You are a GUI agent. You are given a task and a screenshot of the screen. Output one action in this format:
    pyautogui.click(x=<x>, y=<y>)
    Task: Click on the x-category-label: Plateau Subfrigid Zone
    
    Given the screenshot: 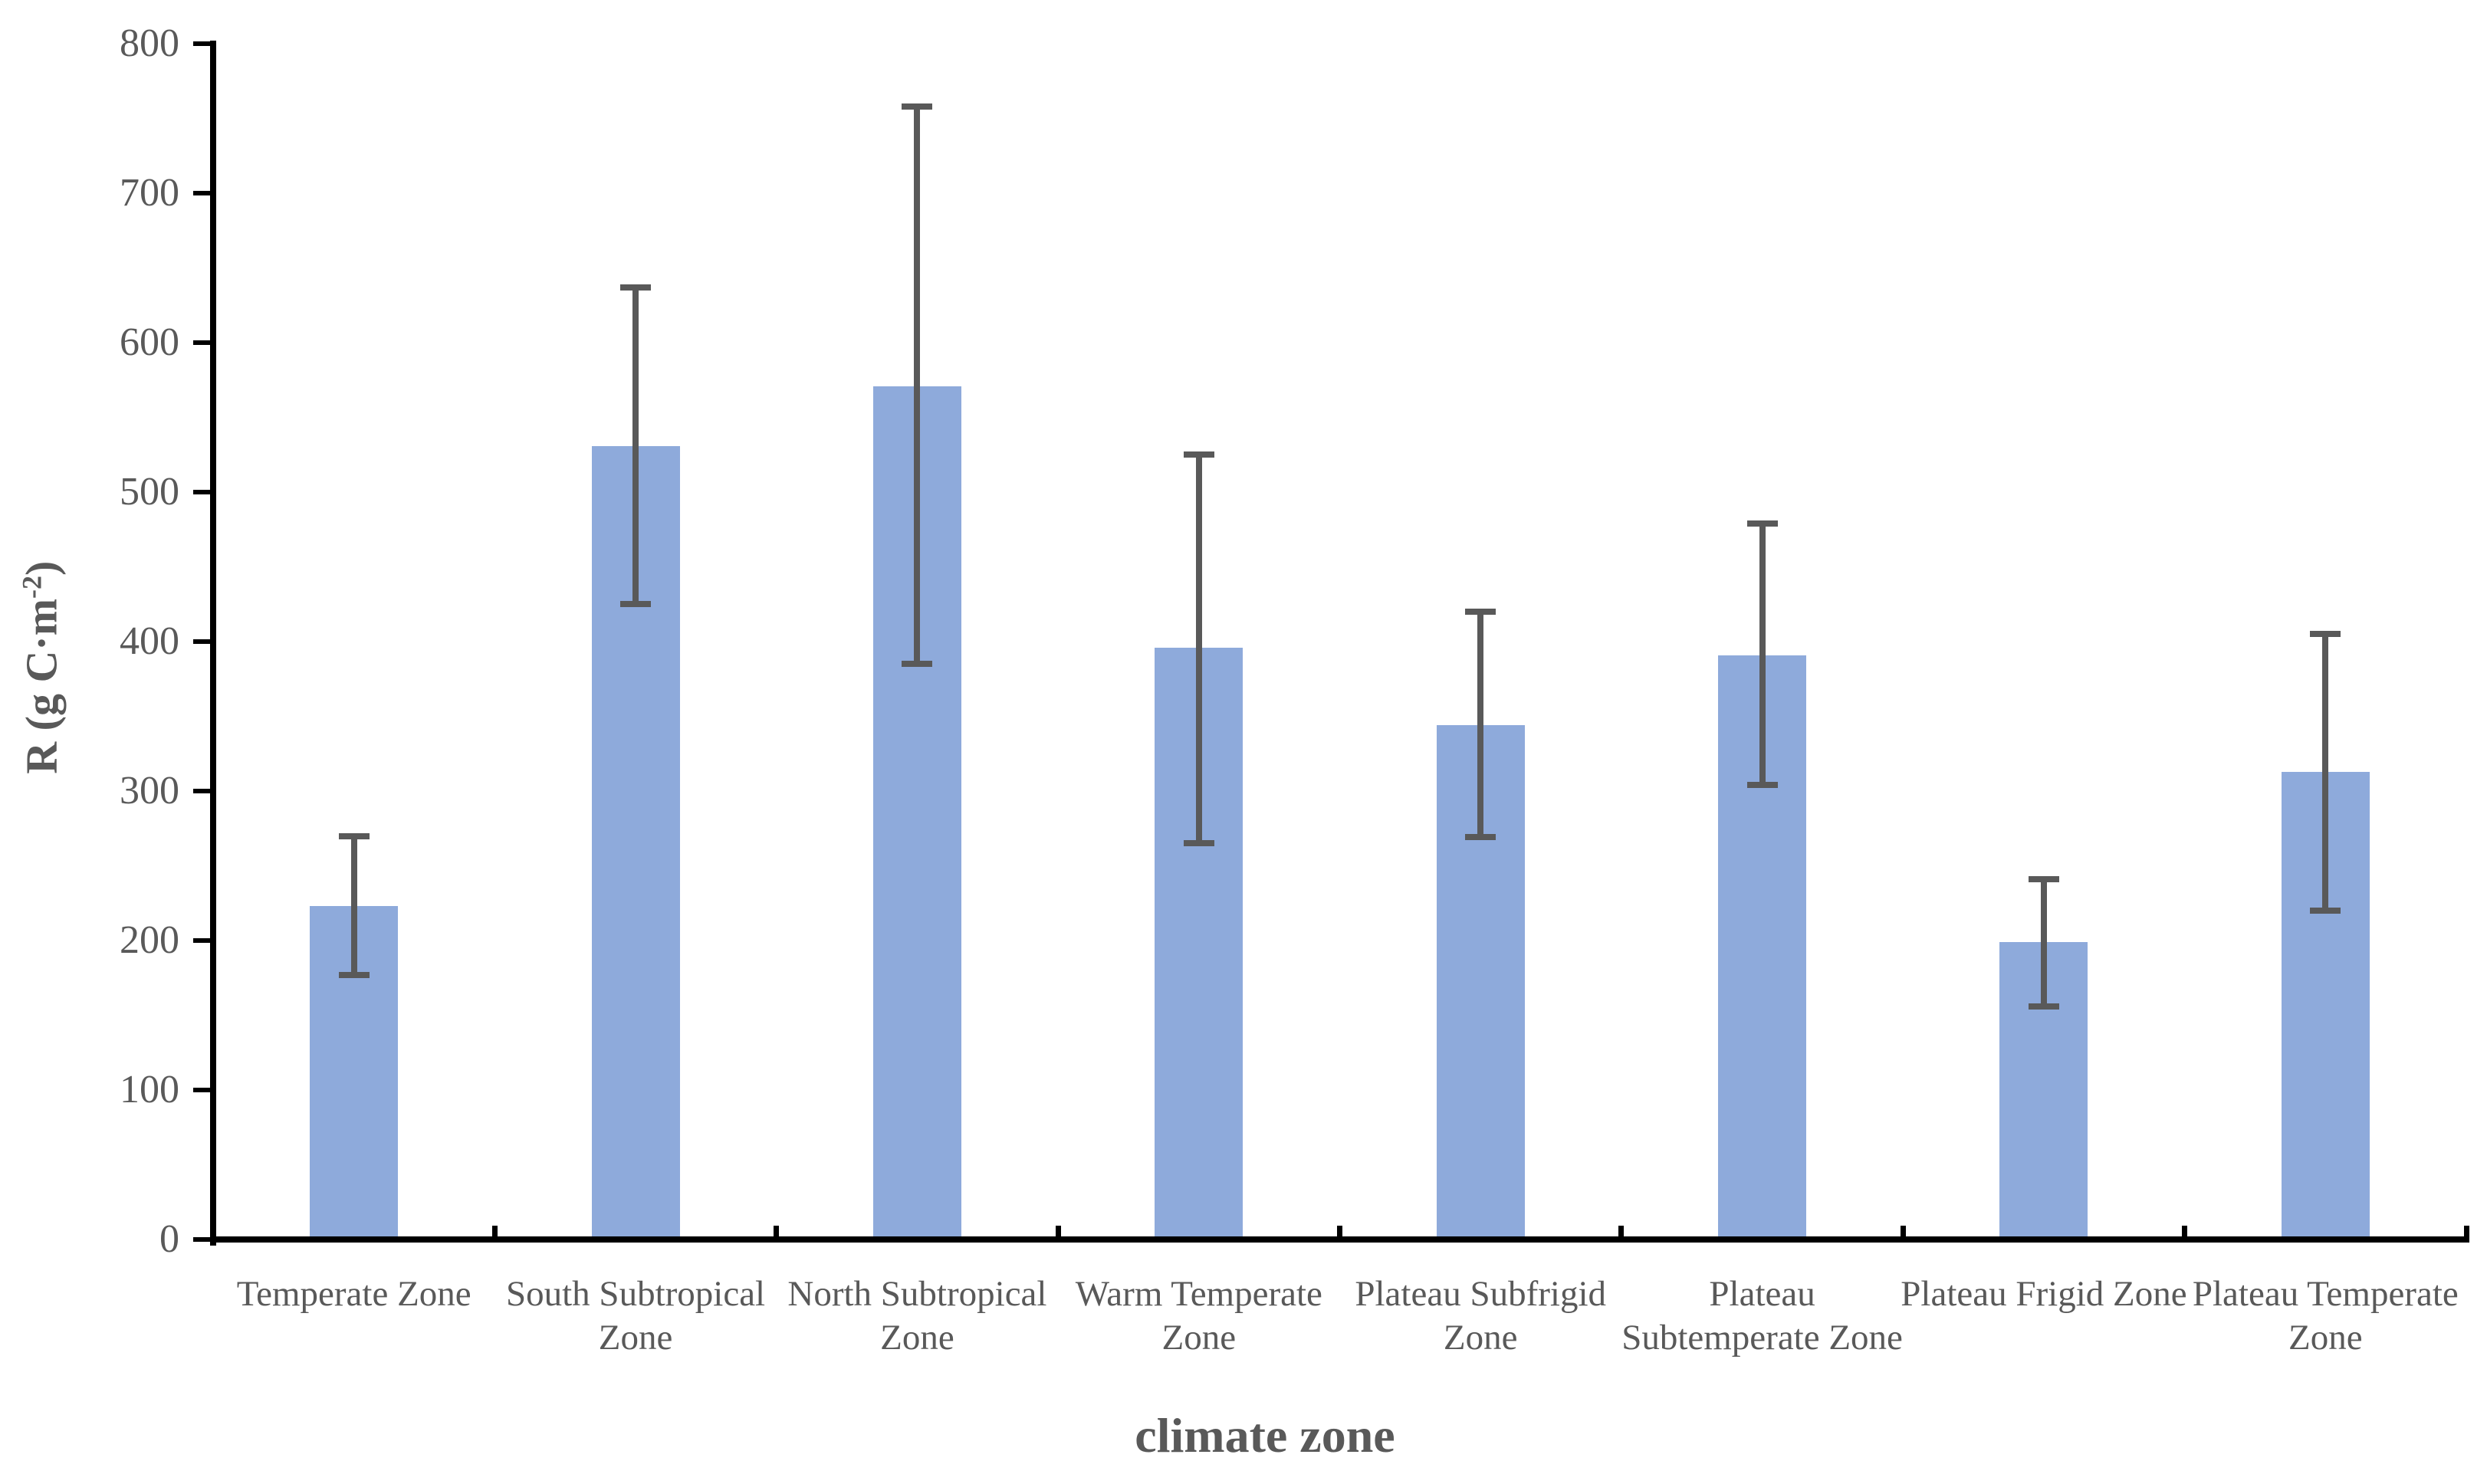 What is the action you would take?
    pyautogui.click(x=1480, y=1316)
    